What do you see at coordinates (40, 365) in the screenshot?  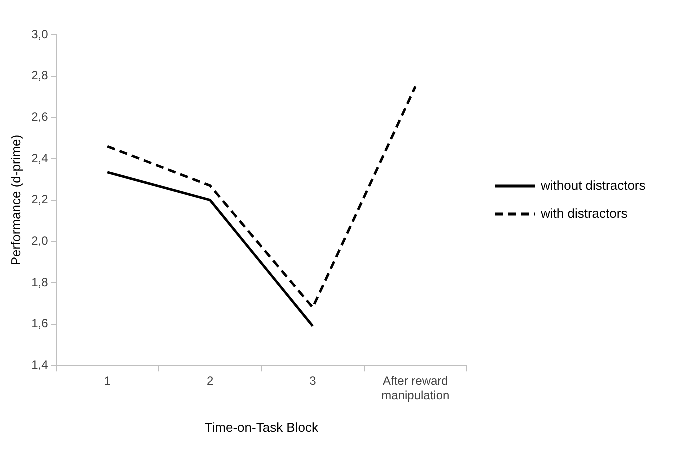 I see `y-tick-label: 1,4` at bounding box center [40, 365].